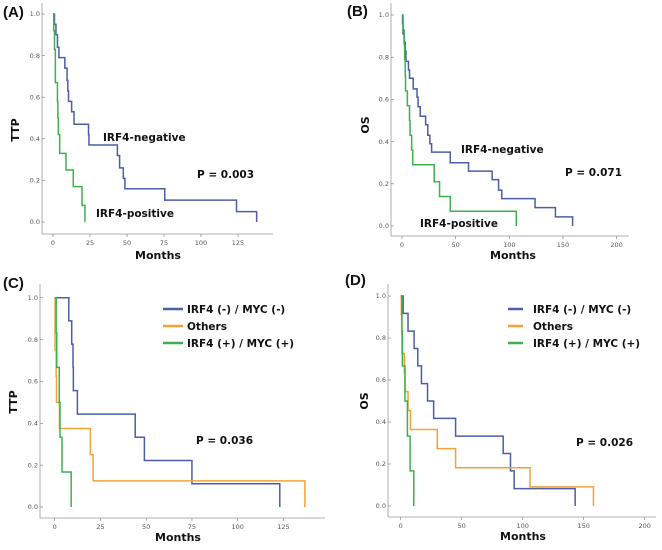 This screenshot has width=662, height=550. What do you see at coordinates (604, 443) in the screenshot?
I see `p-value: P = 0.026` at bounding box center [604, 443].